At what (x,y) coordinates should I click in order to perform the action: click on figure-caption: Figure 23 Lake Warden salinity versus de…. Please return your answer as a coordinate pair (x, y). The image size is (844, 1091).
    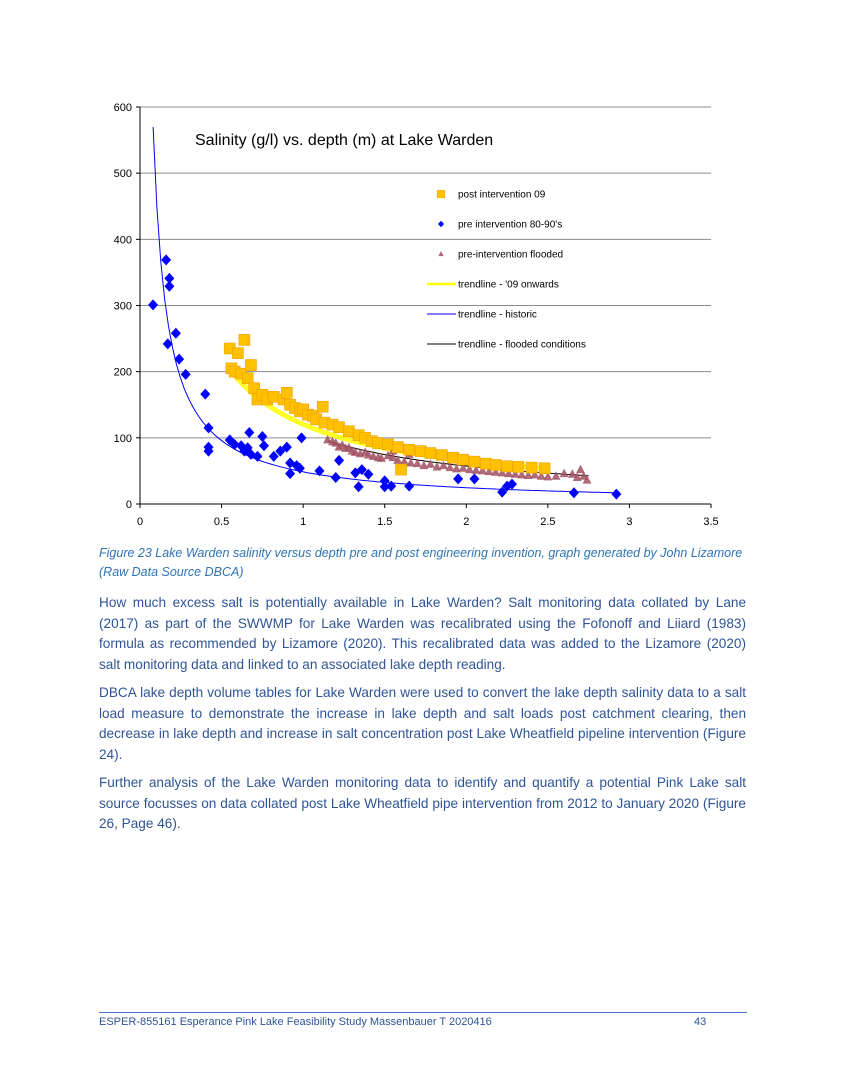
    Looking at the image, I should click on (421, 562).